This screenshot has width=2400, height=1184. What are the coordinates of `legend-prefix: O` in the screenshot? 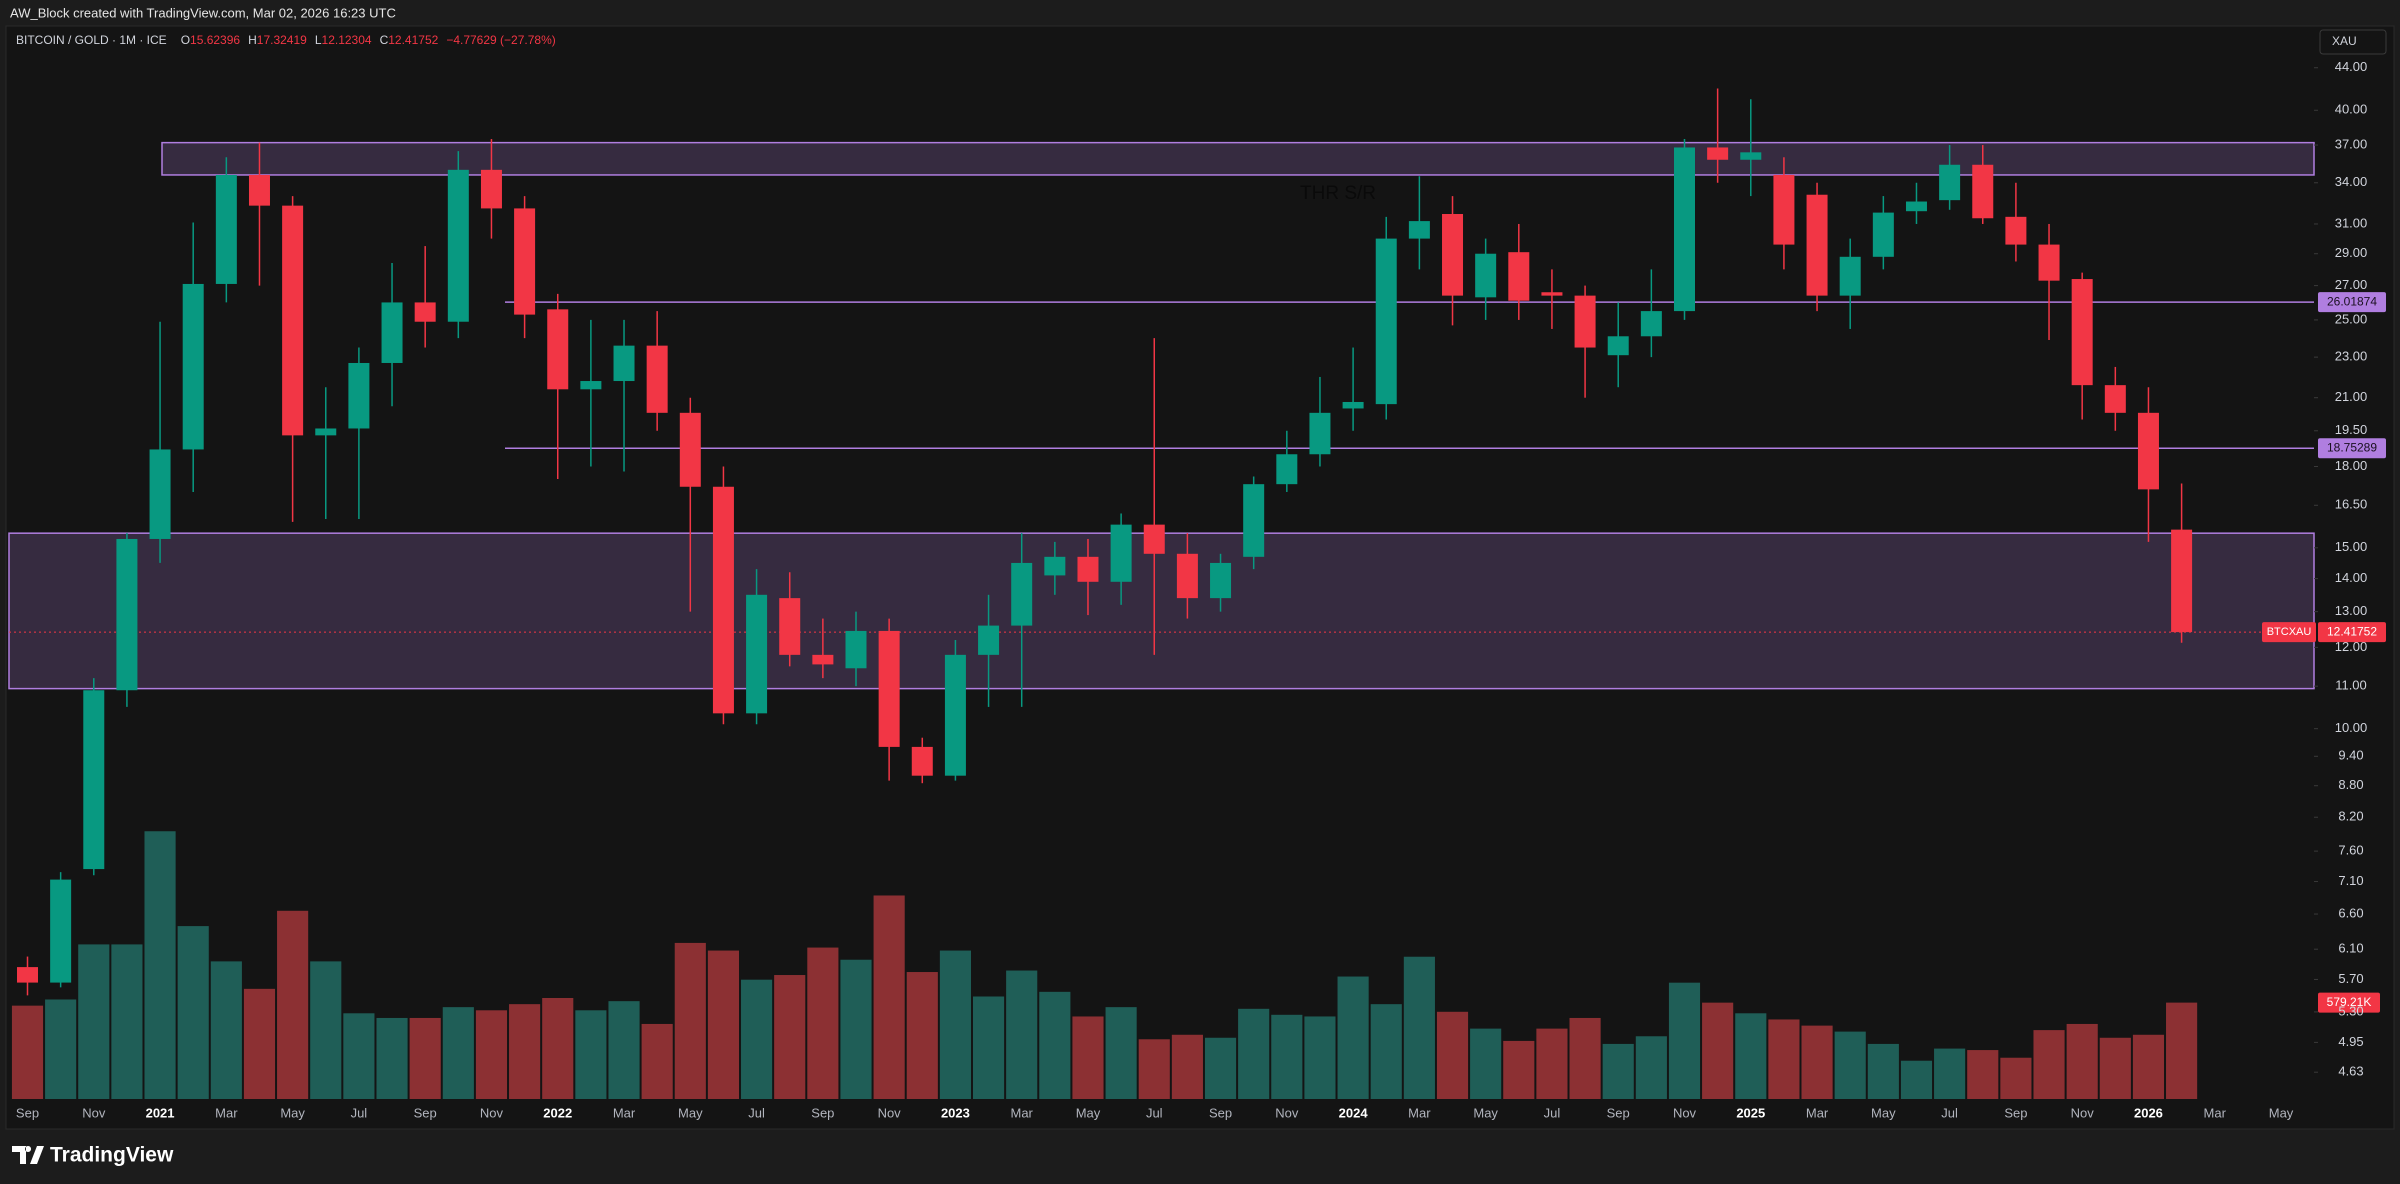 It's located at (185, 40).